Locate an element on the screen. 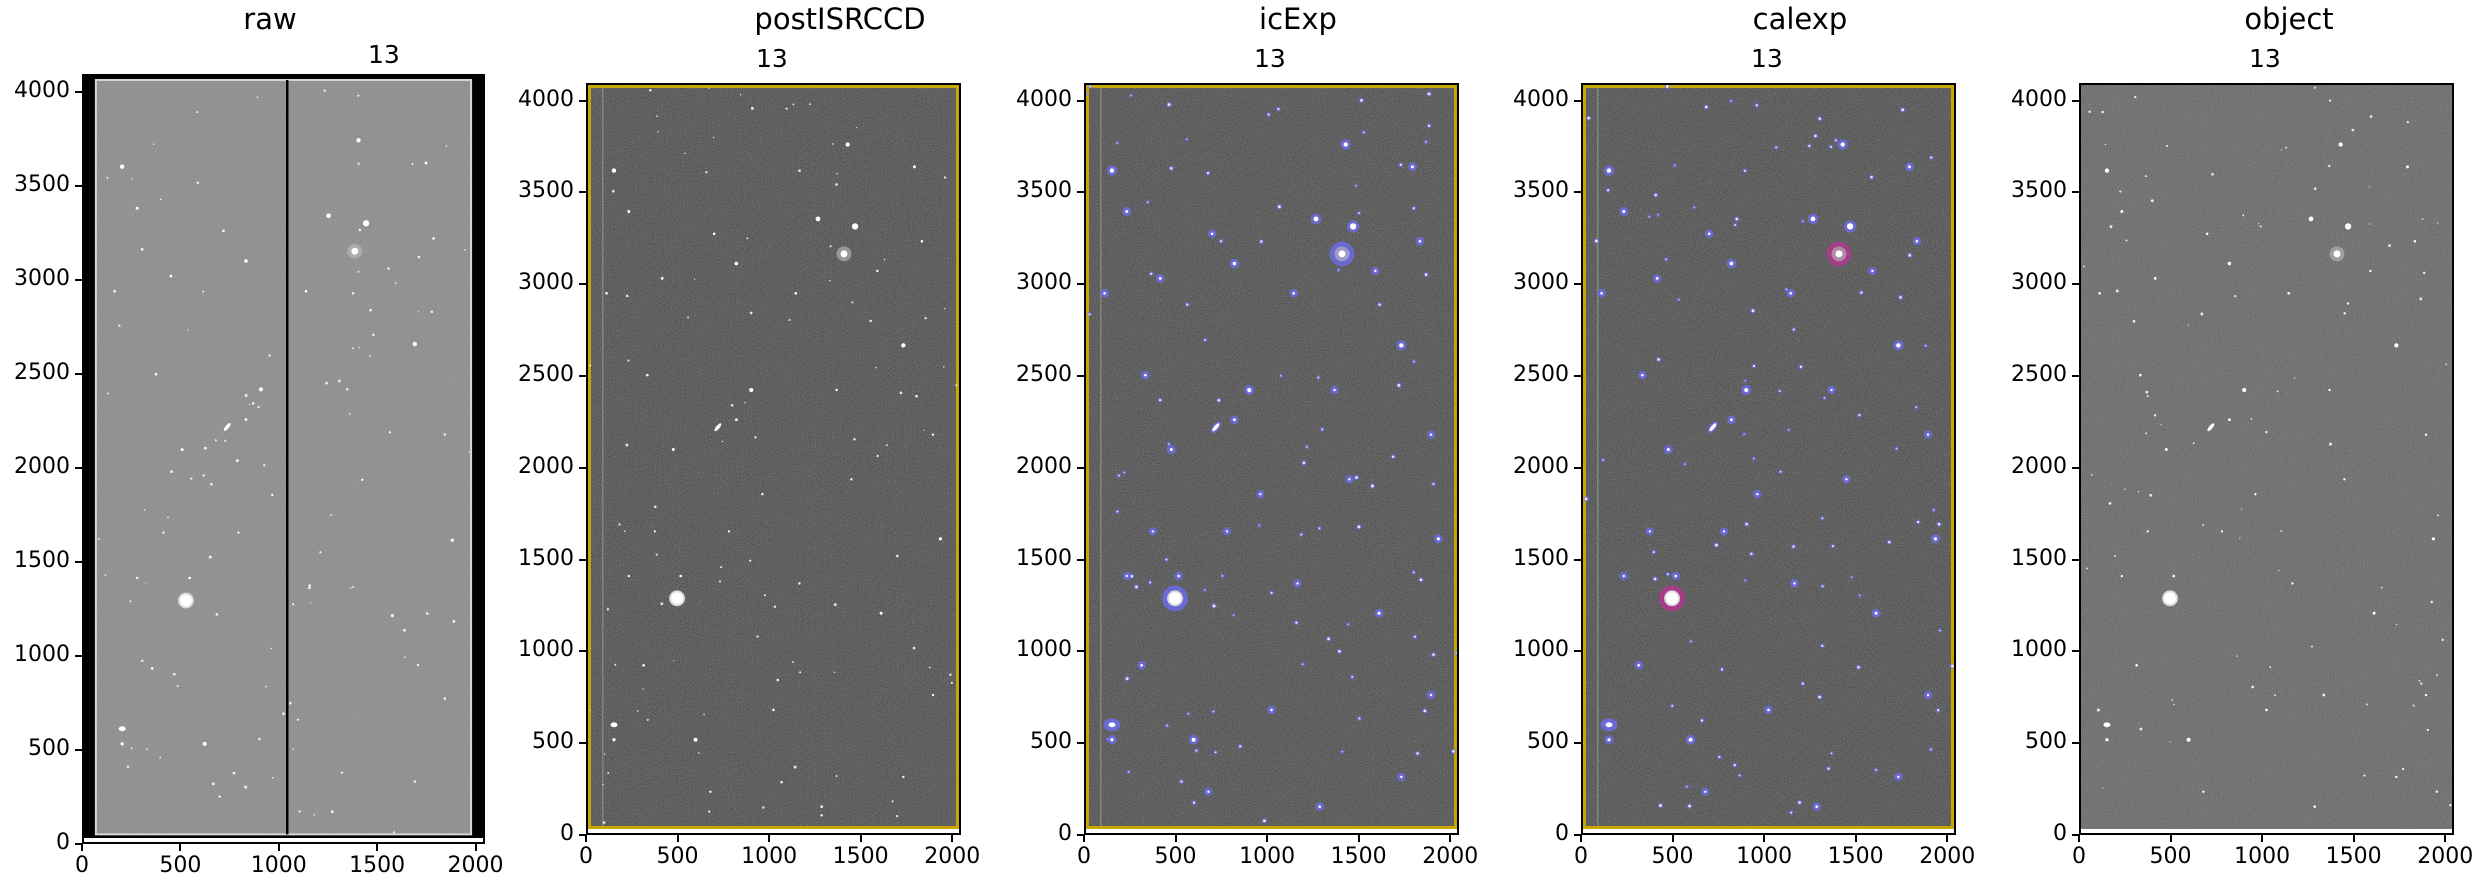 The height and width of the screenshot is (894, 2485). y-tick-label: 3000 is located at coordinates (546, 283).